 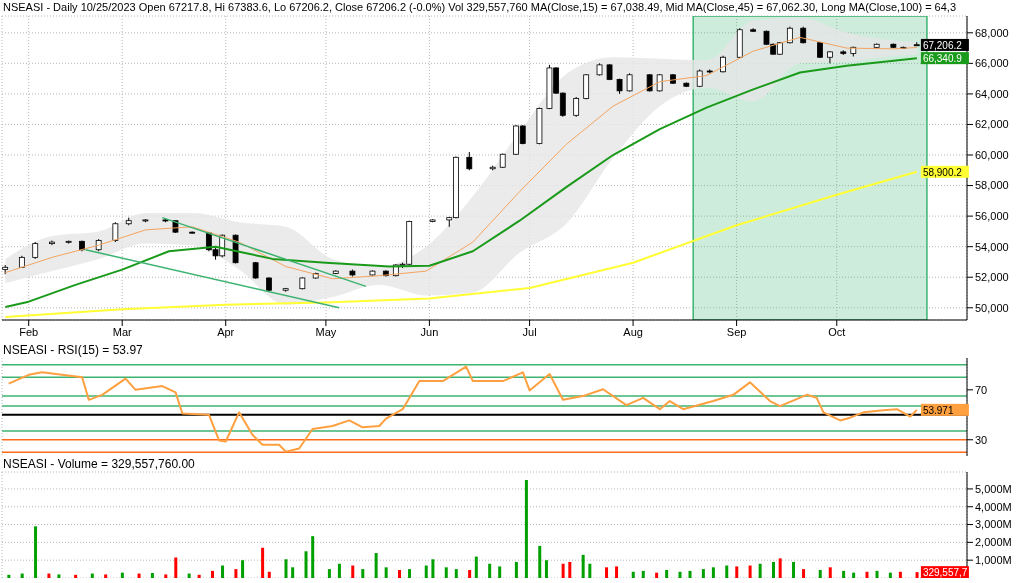 I want to click on annotation: 67,206.2, so click(x=942, y=45).